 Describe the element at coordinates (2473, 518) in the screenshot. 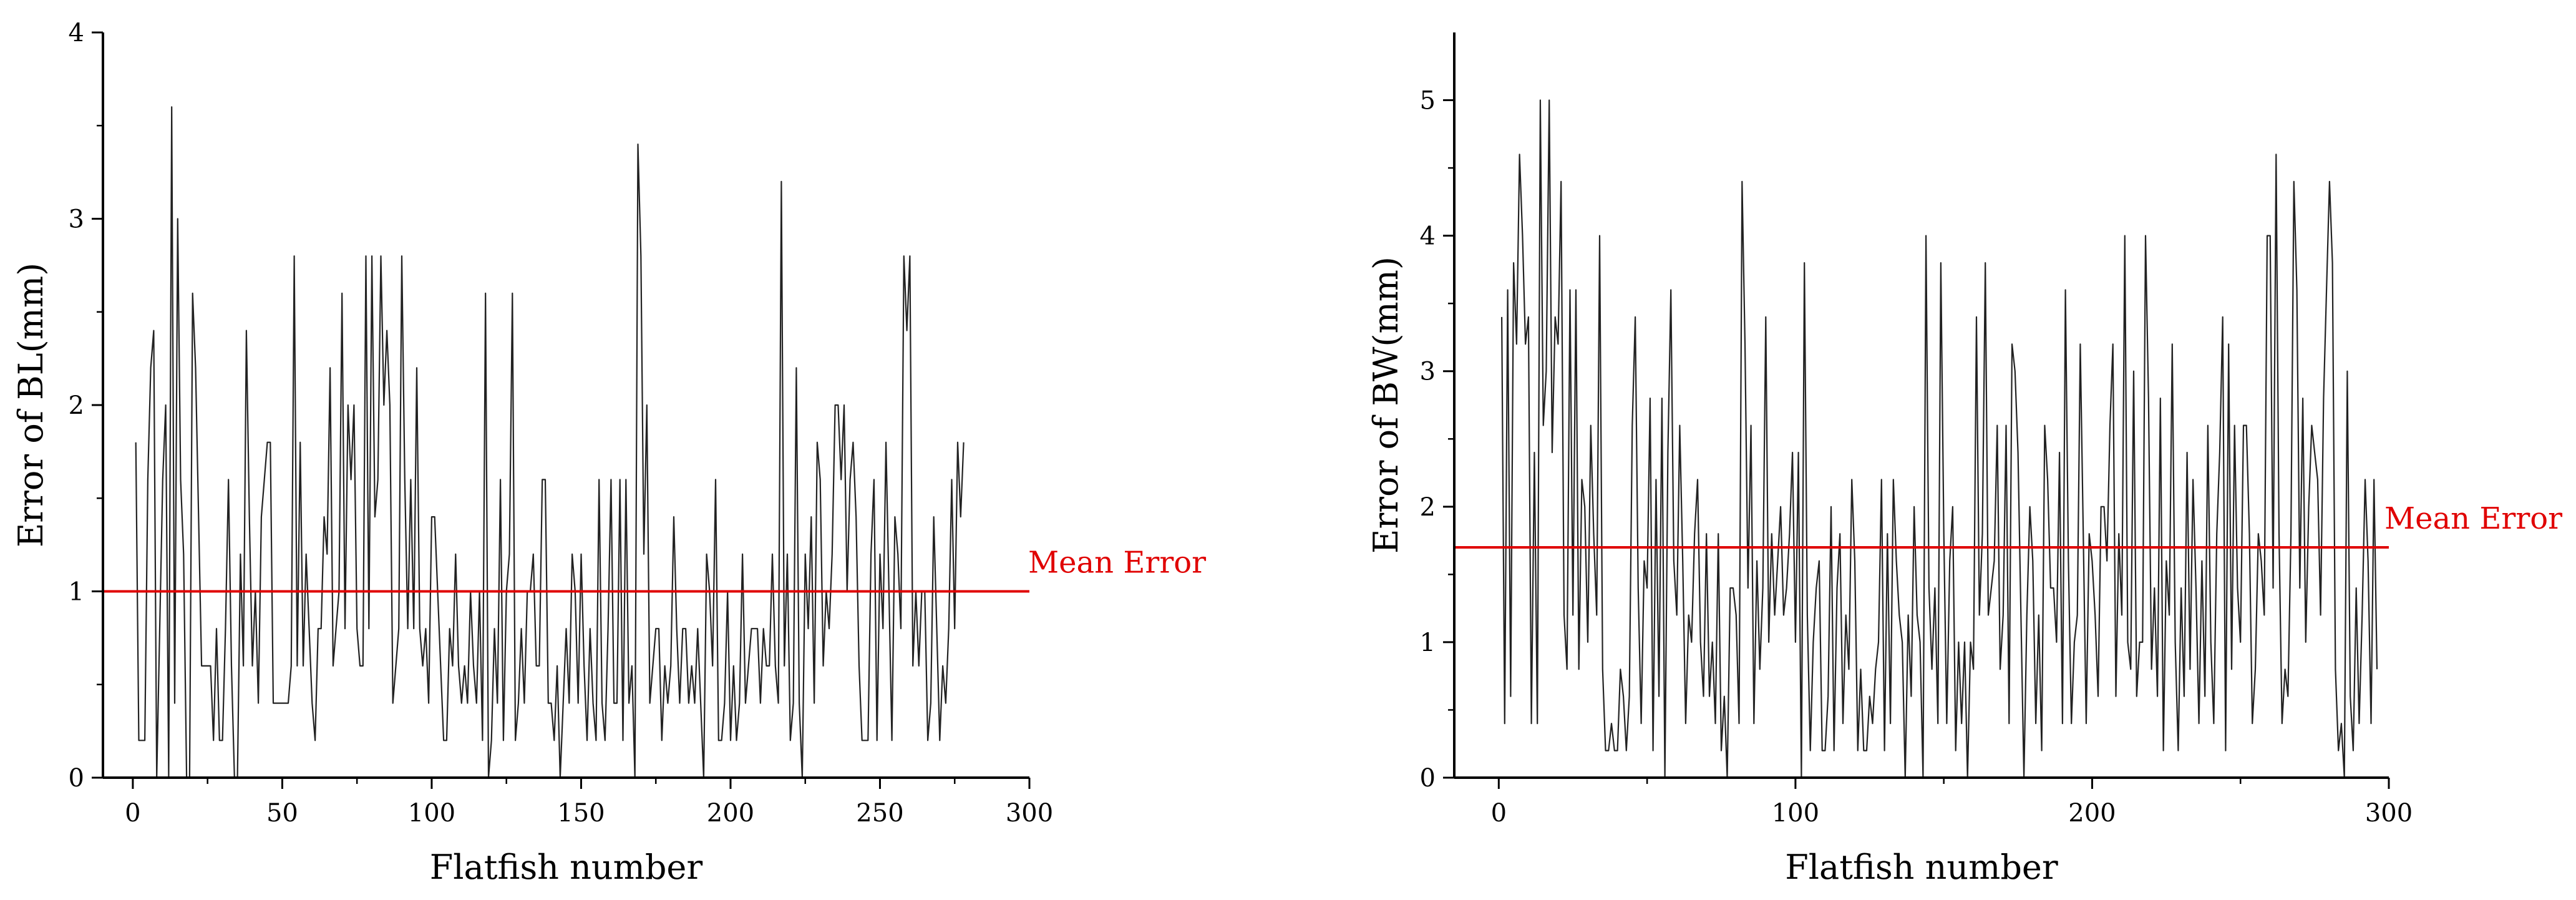

I see `mean-error-label-bw: Mean Error` at that location.